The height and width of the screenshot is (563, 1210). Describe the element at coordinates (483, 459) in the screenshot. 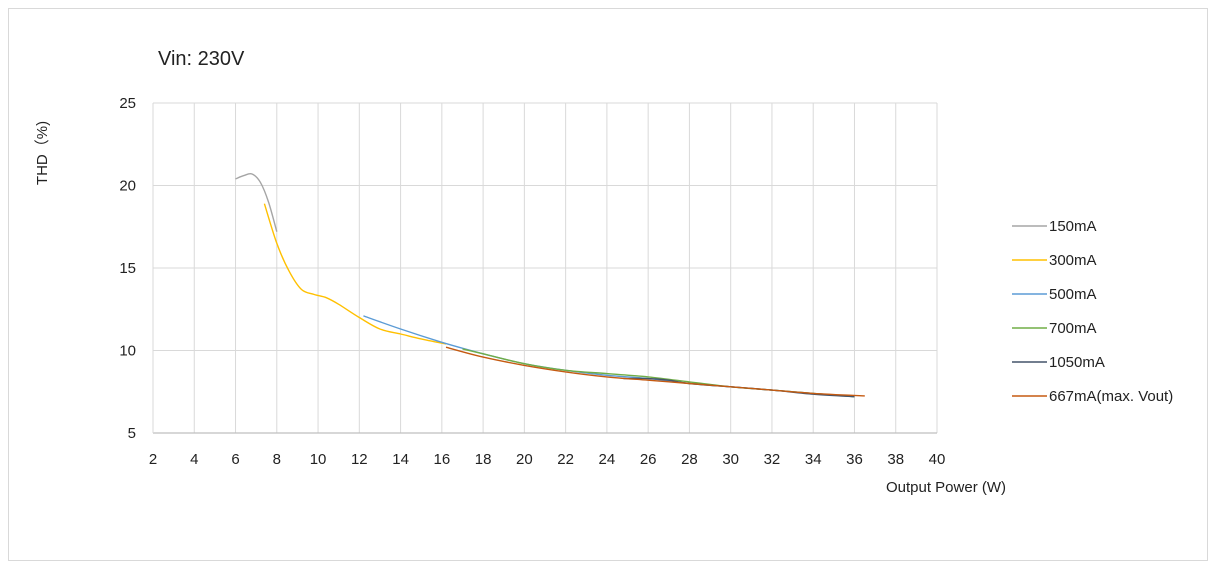

I see `x-tick-label: 18` at that location.